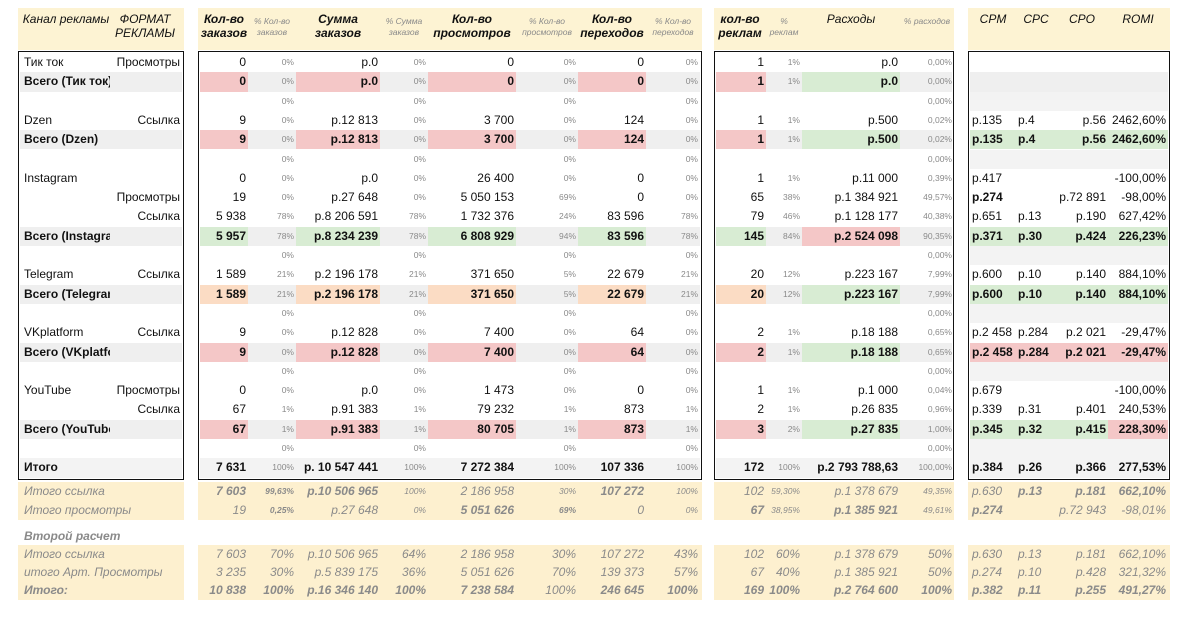 This screenshot has height=618, width=1200. Describe the element at coordinates (875, 177) in the screenshot. I see `cell-costs: р.11 000` at that location.